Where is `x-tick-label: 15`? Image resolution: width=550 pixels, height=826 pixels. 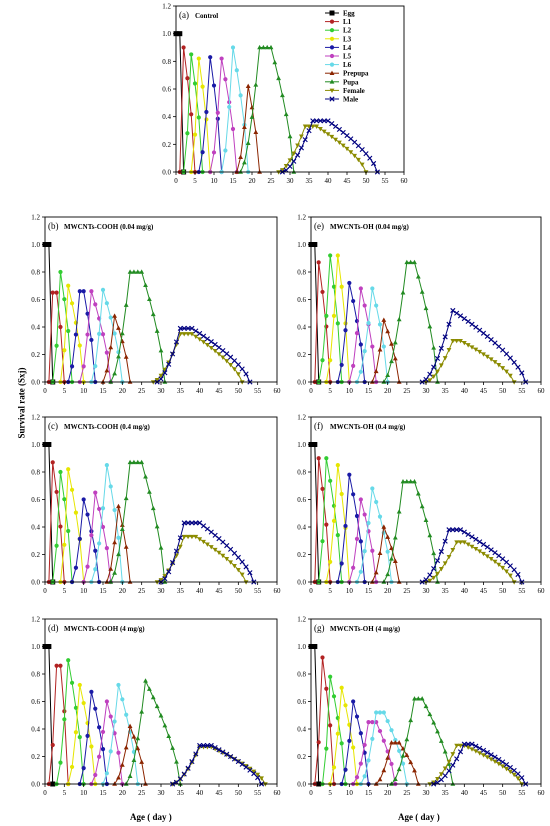
x-tick-label: 15 is located at coordinates (104, 793).